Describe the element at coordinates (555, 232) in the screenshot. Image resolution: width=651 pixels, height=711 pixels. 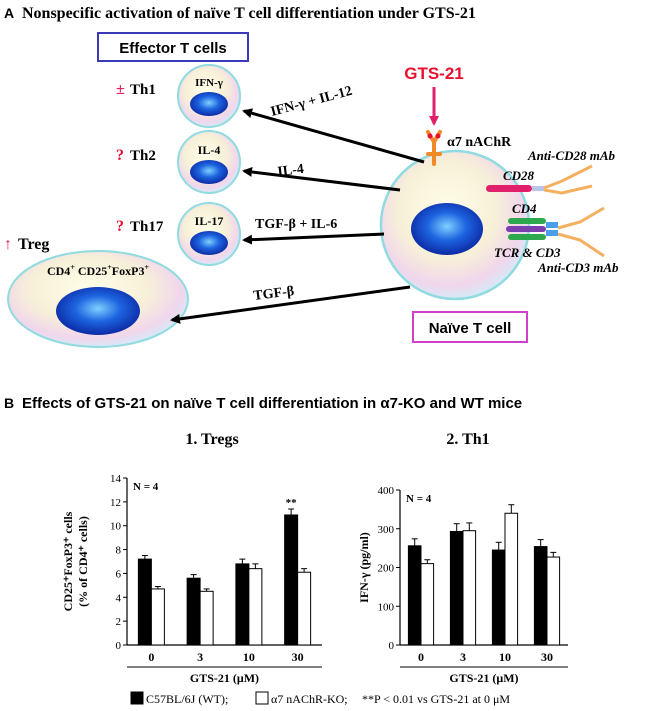
I see `tcr-cd3-receptor-icon` at that location.